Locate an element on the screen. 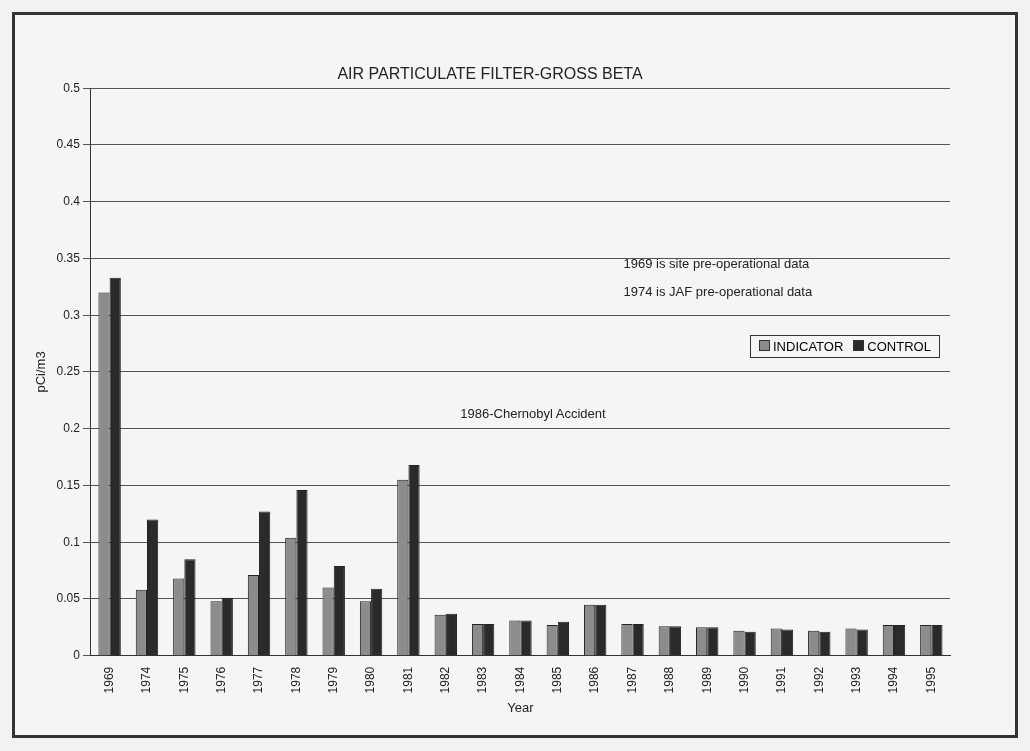  x-tick-label: 1979 is located at coordinates (333, 680).